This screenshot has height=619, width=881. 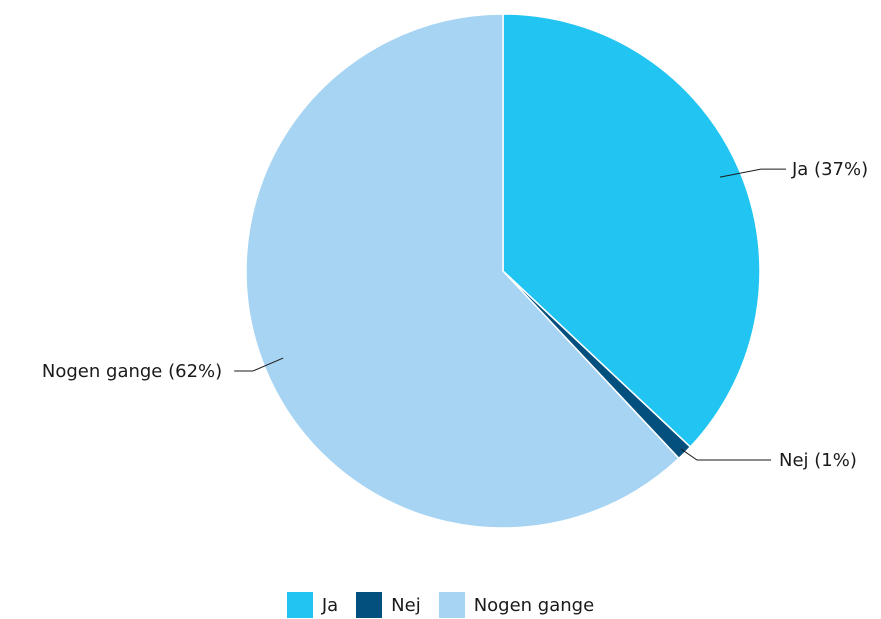 I want to click on legend-label-nogen-gange: Nogen gange, so click(x=534, y=605).